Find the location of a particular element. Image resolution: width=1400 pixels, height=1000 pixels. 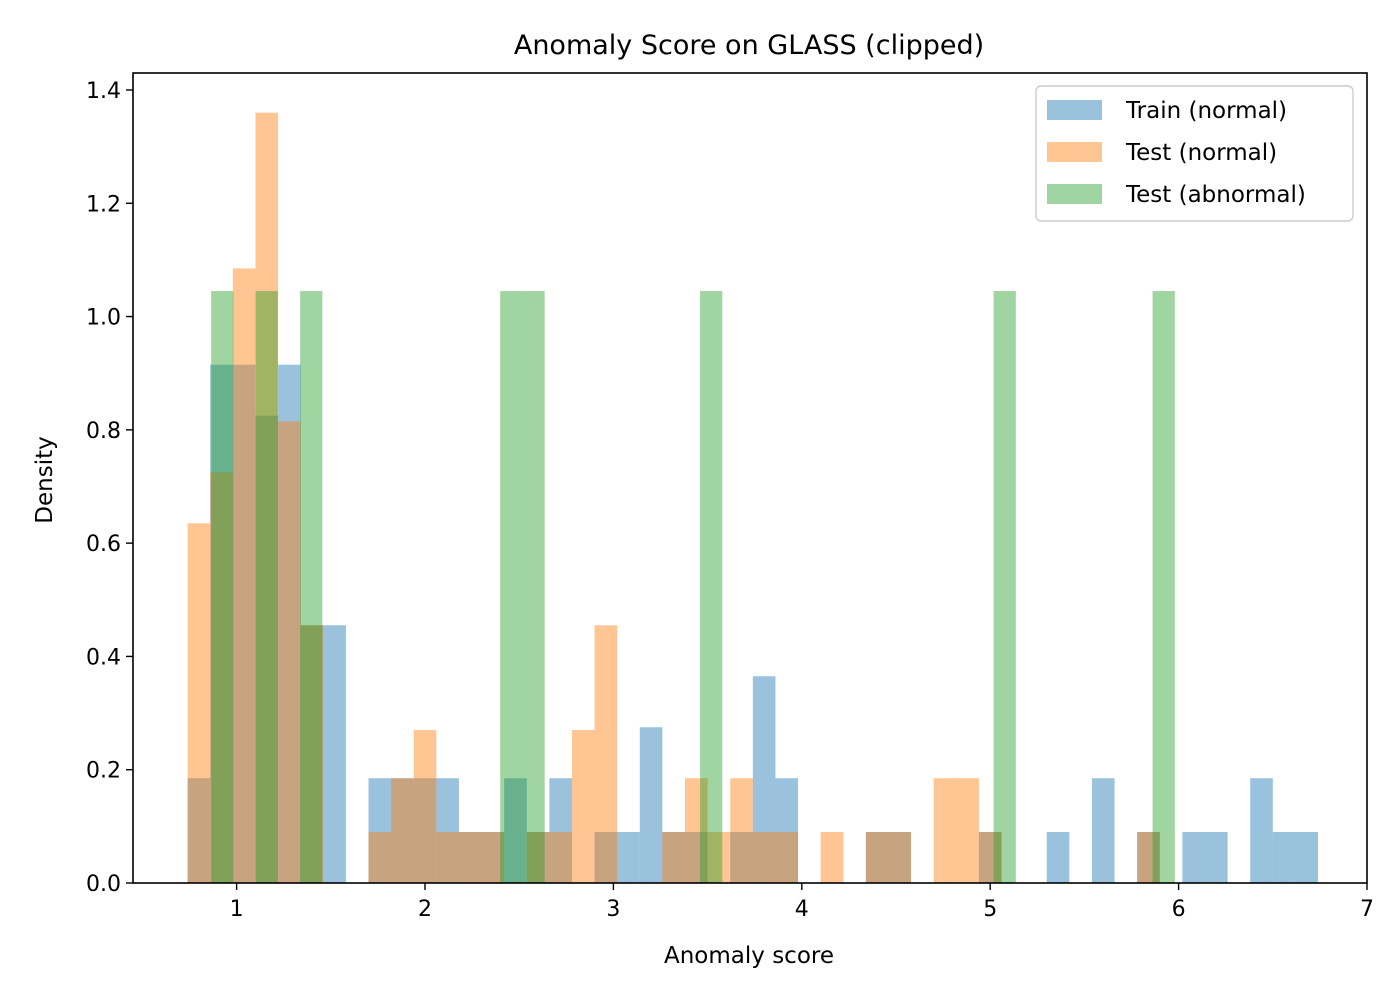

y-tick-label: 0.8 is located at coordinates (103, 431).